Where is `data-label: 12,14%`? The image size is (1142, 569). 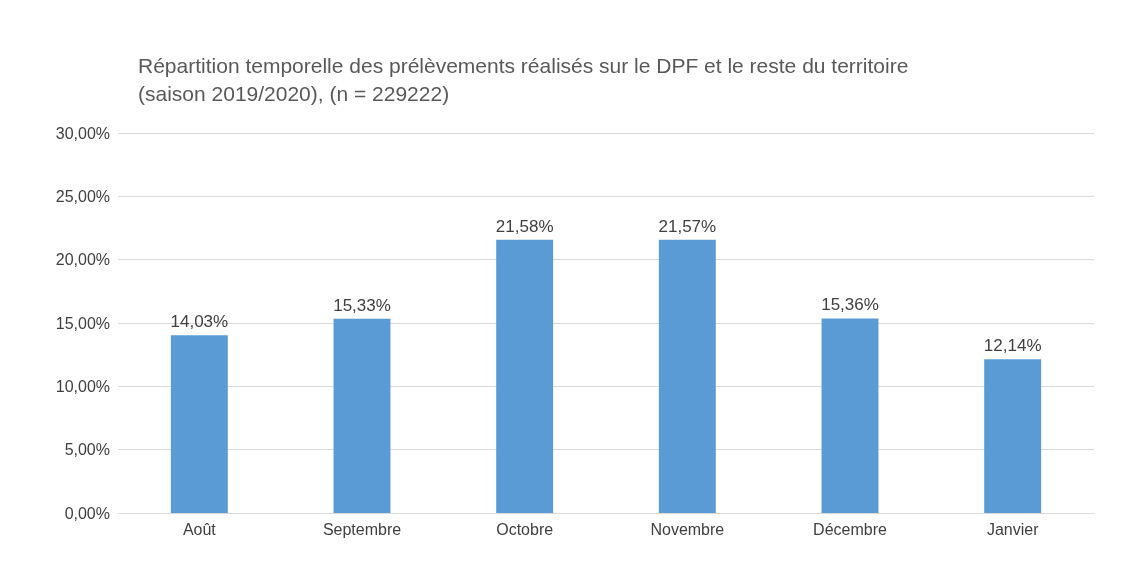
data-label: 12,14% is located at coordinates (1012, 346).